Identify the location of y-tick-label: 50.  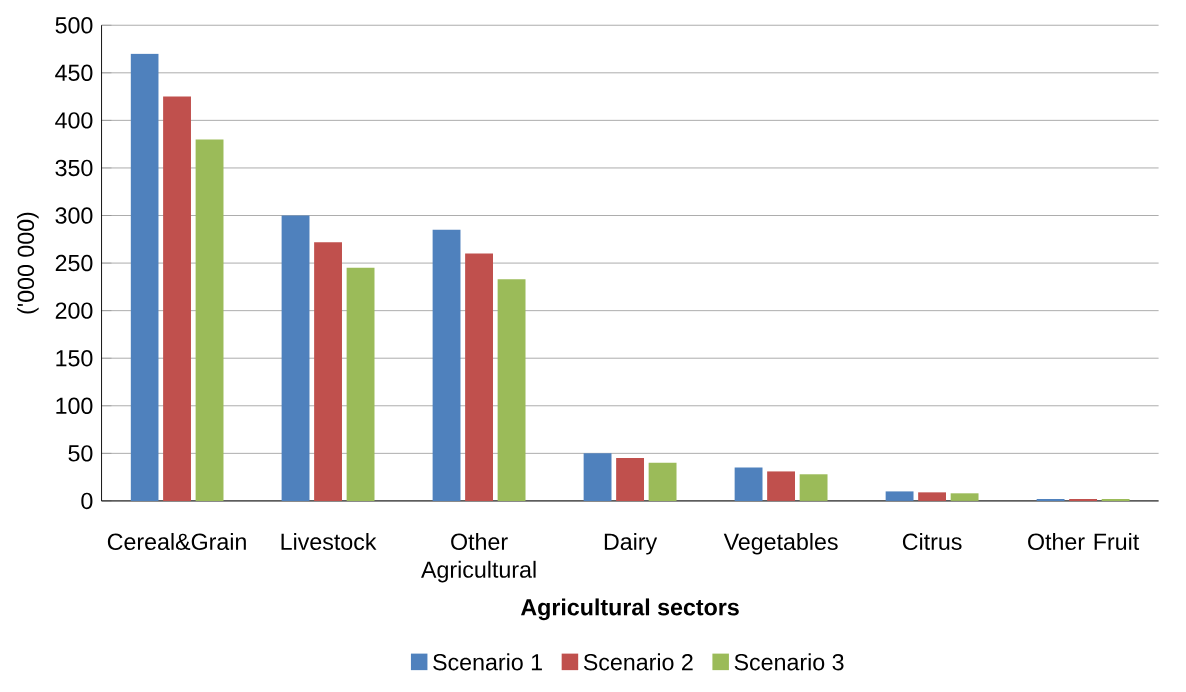
(80, 453).